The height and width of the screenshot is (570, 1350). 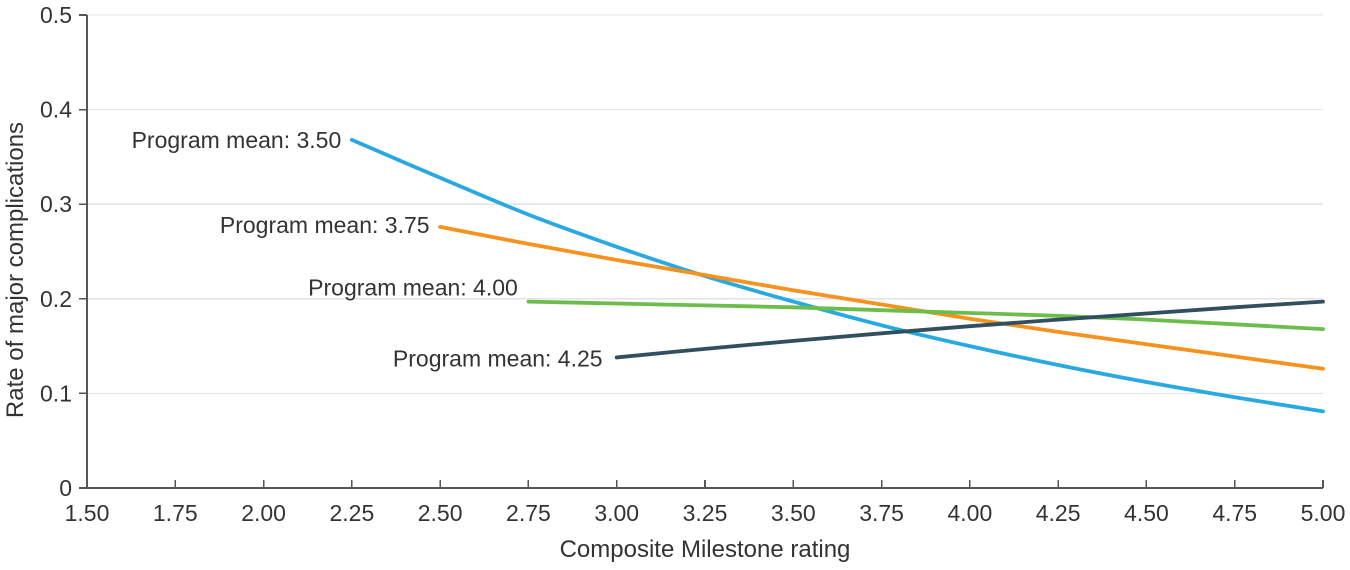 I want to click on x-tick-label-1.50: 1.50, so click(x=87, y=513).